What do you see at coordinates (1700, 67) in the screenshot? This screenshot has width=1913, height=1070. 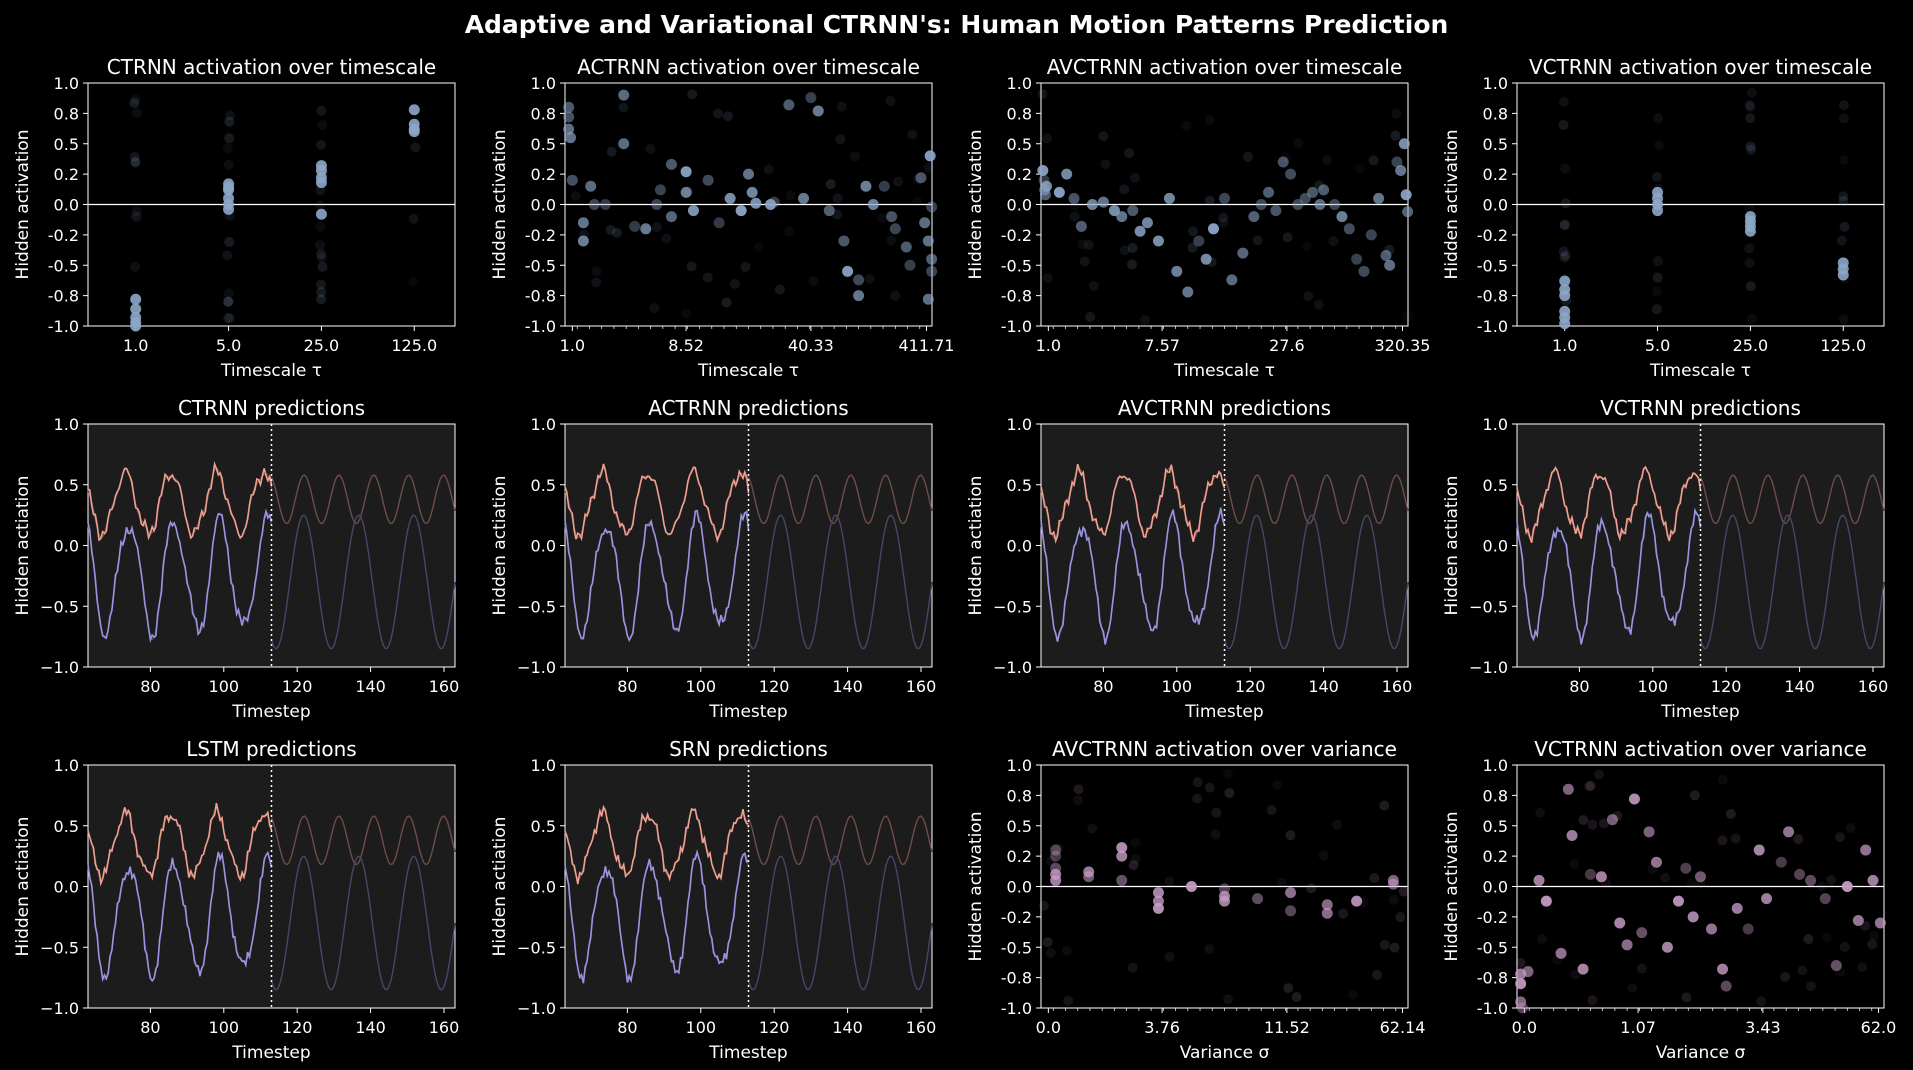 I see `chart-title: VCTRNN activation over timescale` at bounding box center [1700, 67].